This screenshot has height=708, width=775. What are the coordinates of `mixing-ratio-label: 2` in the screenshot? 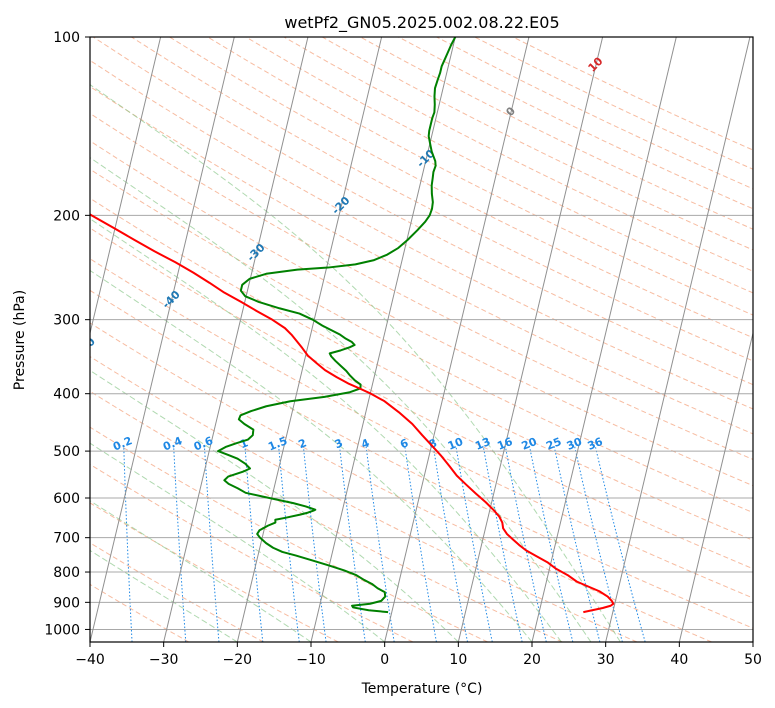 It's located at (303, 443).